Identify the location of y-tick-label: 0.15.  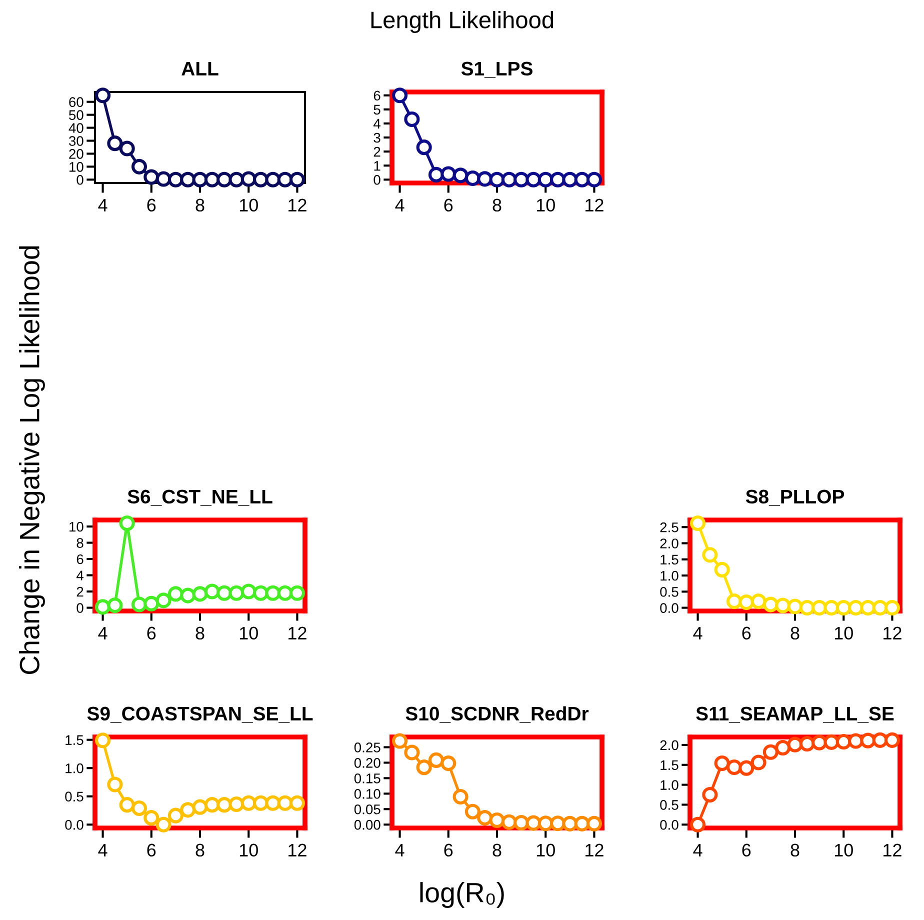
(367, 779).